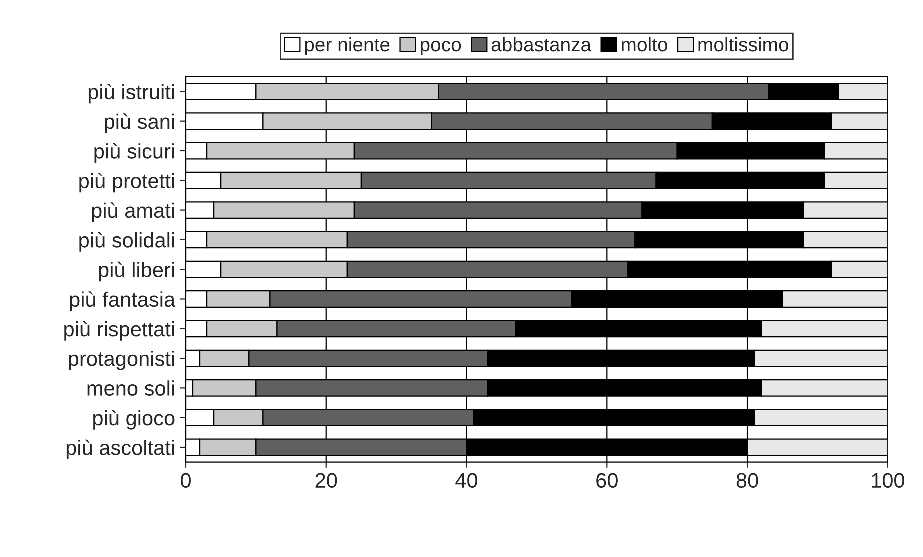  Describe the element at coordinates (441, 48) in the screenshot. I see `legend-label: poco` at that location.